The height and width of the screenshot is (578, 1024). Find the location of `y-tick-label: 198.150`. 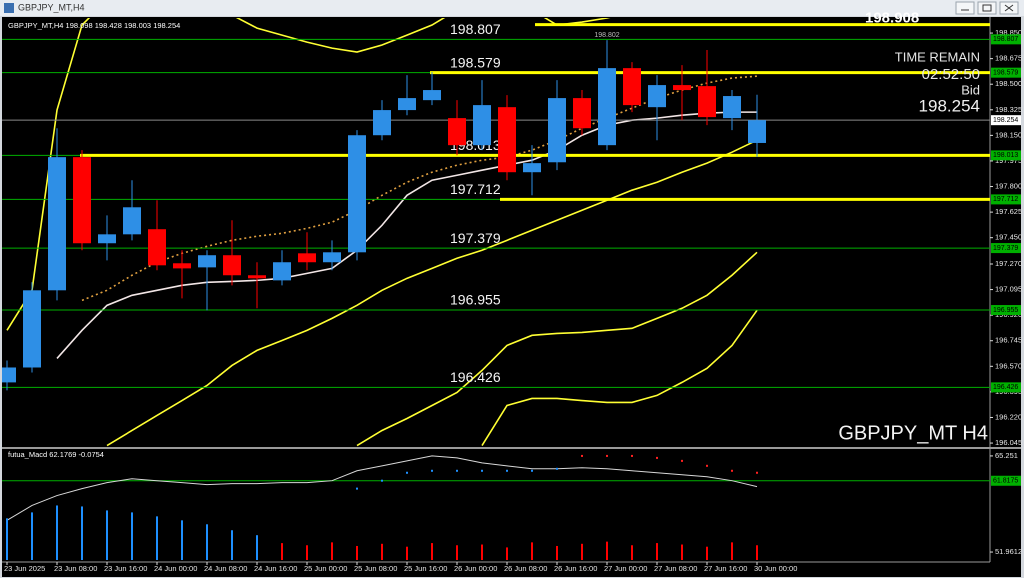

y-tick-label: 198.150 is located at coordinates (1008, 134).